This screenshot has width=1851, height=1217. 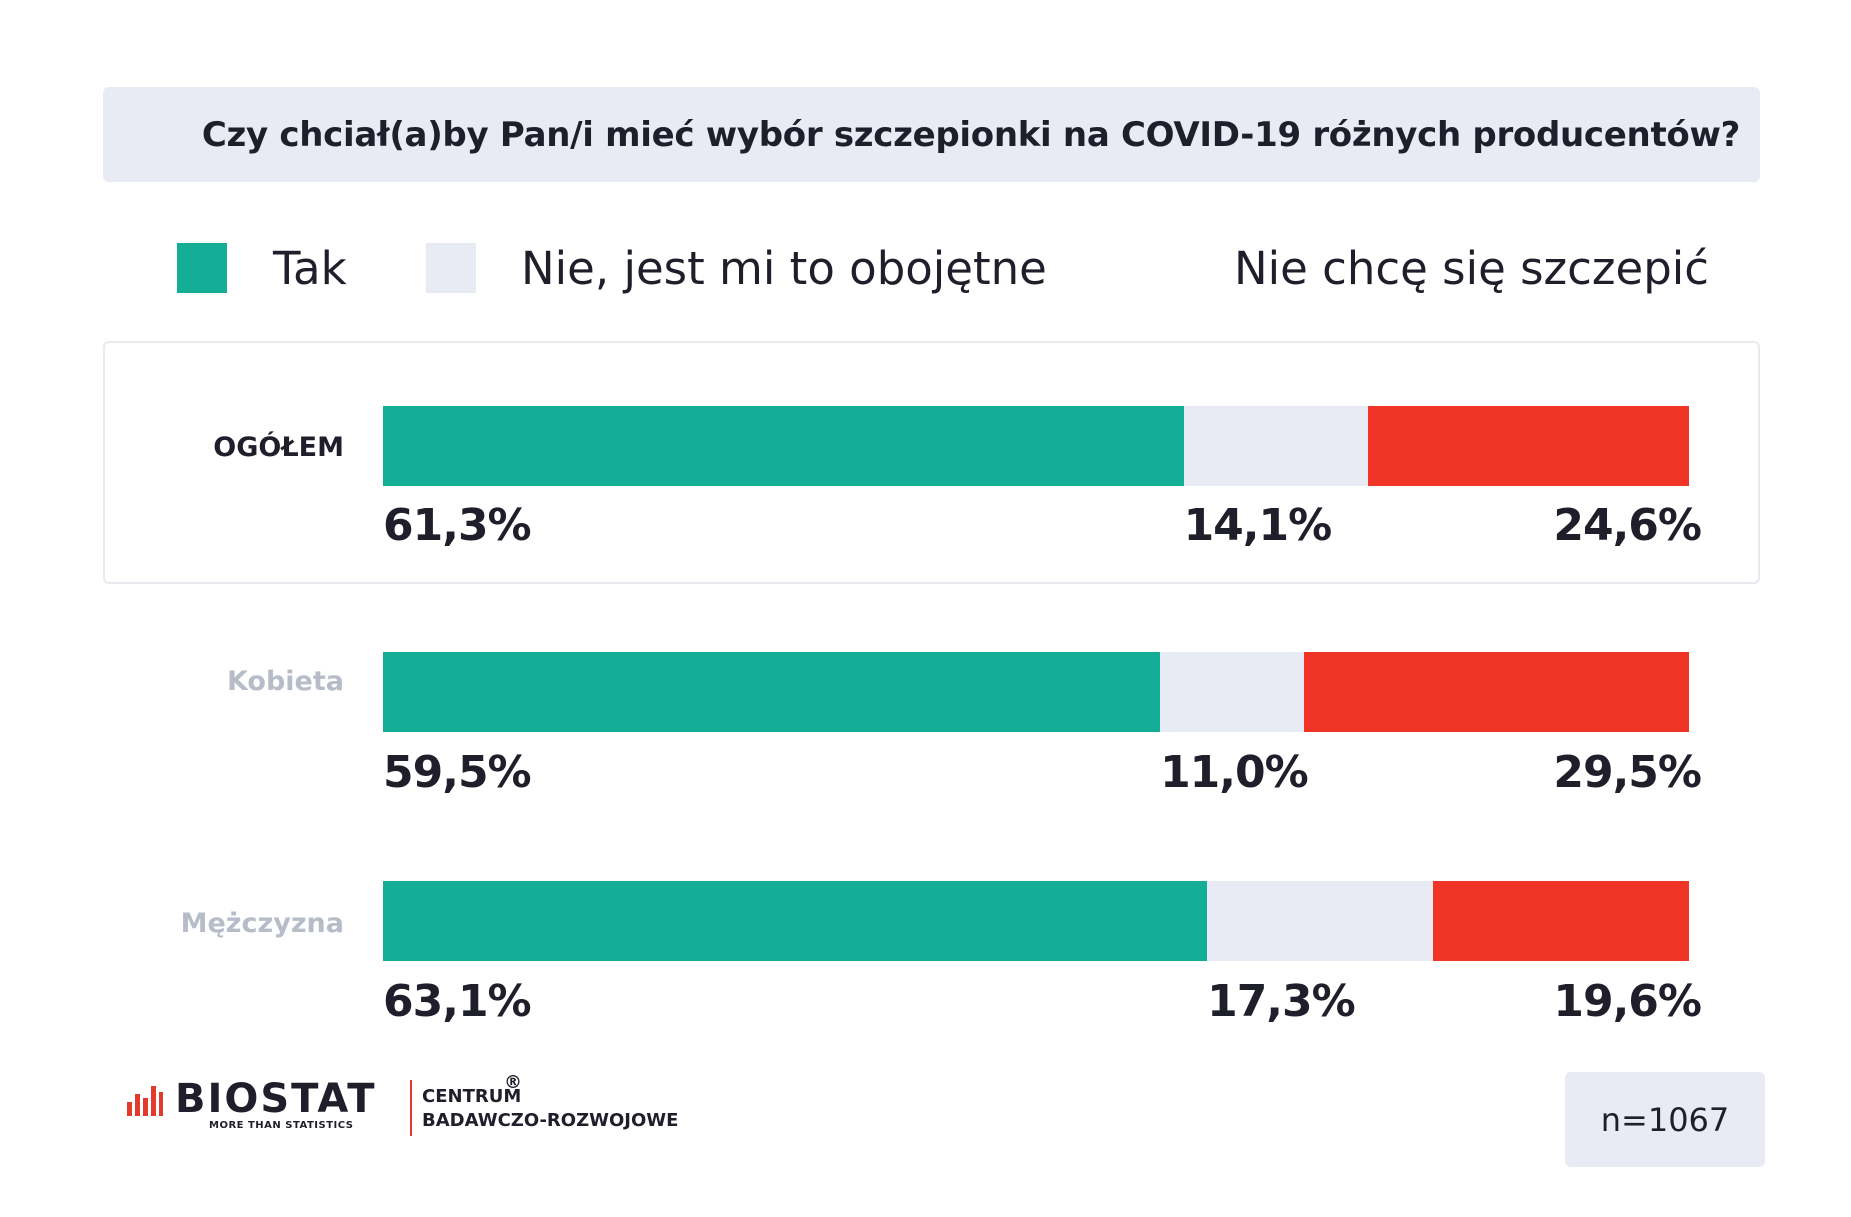 I want to click on bar-ogolem-obojetne, so click(x=1276, y=446).